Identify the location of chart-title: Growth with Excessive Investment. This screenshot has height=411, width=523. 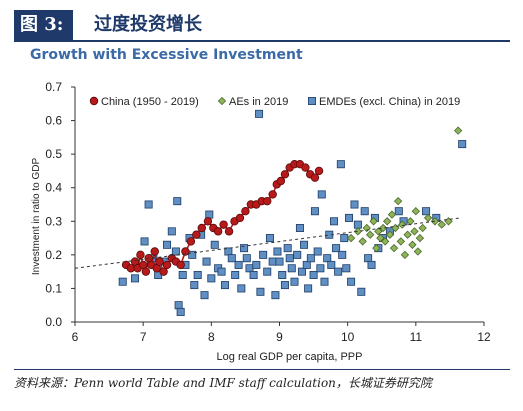
(166, 55).